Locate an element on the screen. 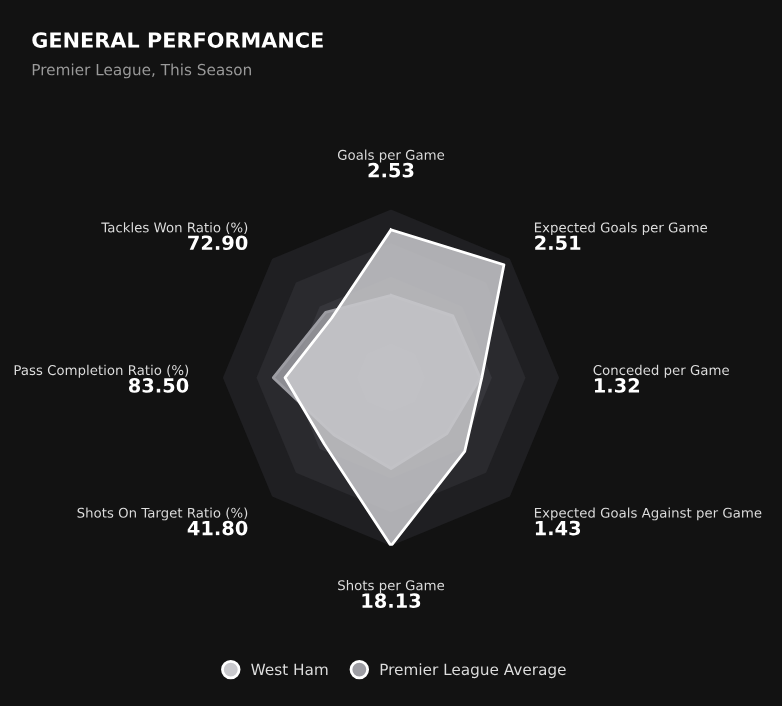 Image resolution: width=782 pixels, height=706 pixels. chart-title: GENERAL PERFORMANCE is located at coordinates (177, 40).